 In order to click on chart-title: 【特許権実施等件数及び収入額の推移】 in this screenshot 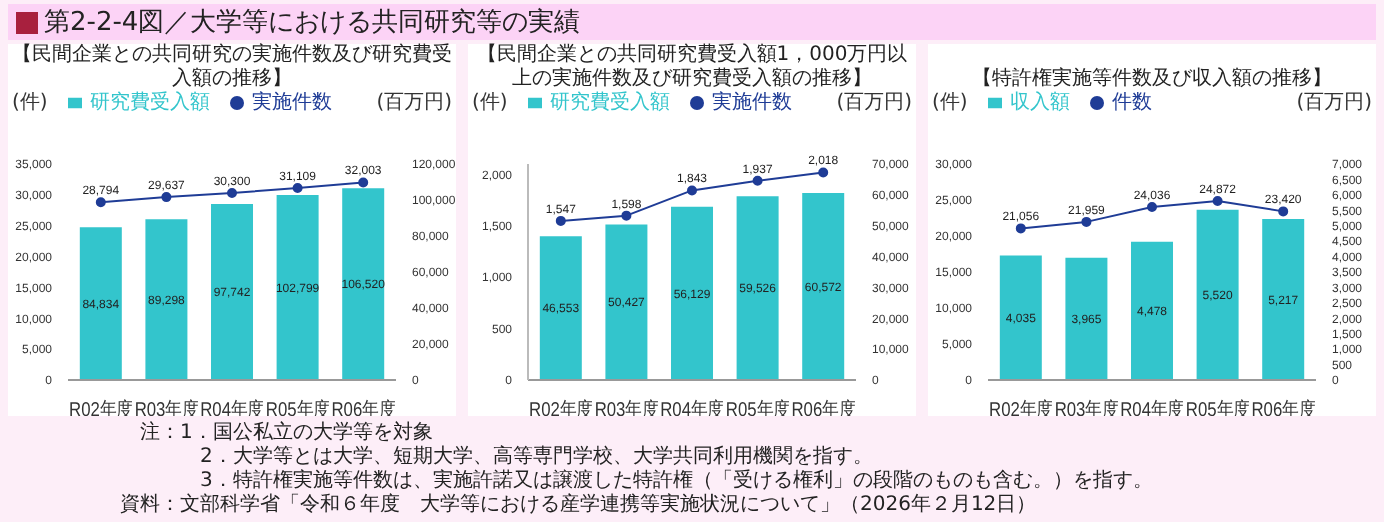, I will do `click(1152, 78)`.